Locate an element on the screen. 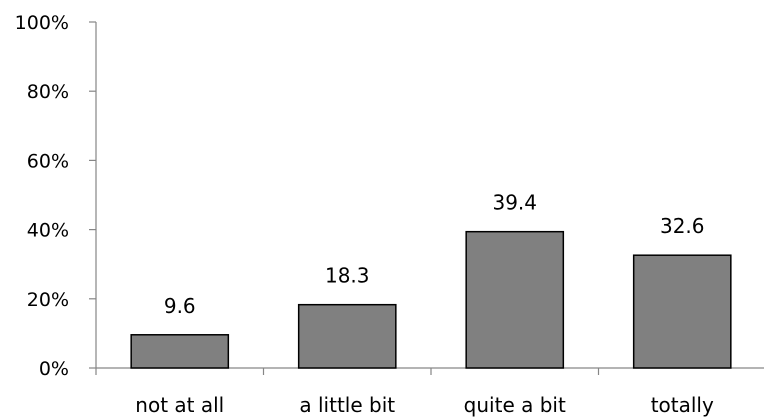 The width and height of the screenshot is (764, 419). x-axis is located at coordinates (429, 371).